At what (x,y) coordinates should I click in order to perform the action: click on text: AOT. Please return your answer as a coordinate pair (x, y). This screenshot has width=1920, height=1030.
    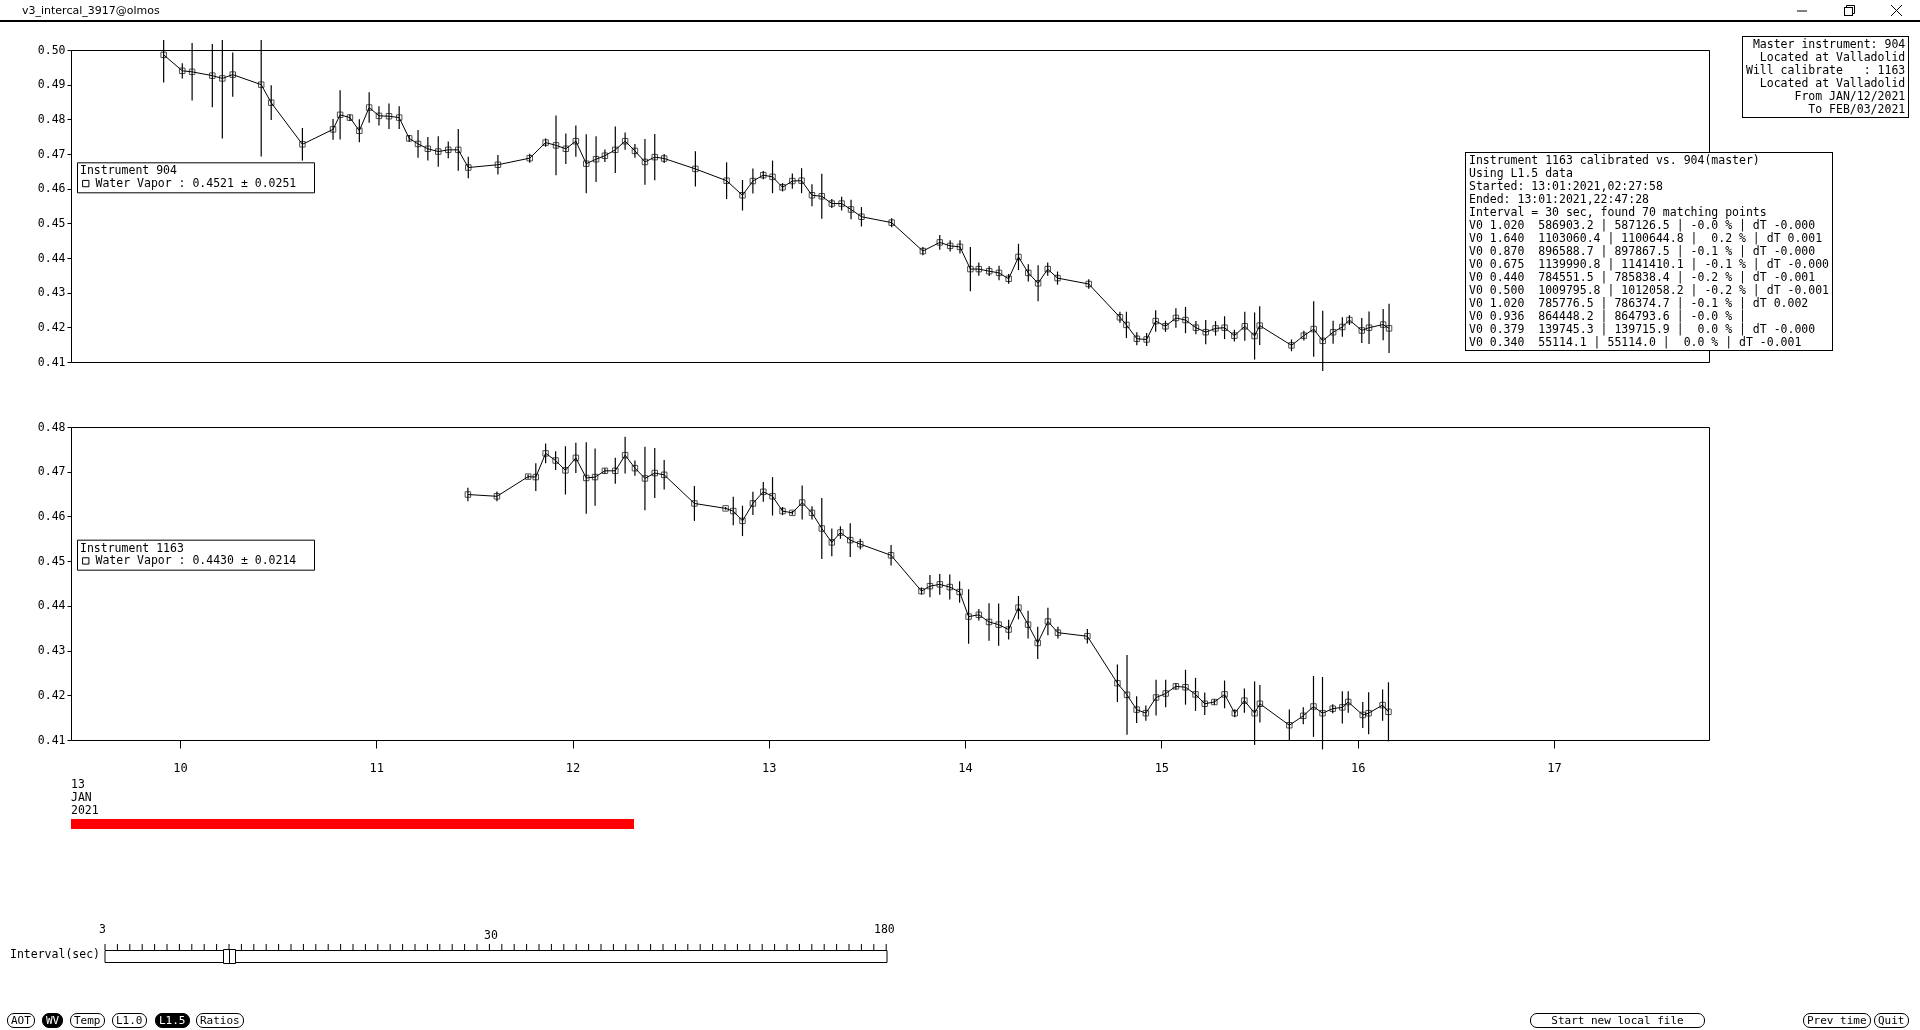
    Looking at the image, I should click on (21, 1020).